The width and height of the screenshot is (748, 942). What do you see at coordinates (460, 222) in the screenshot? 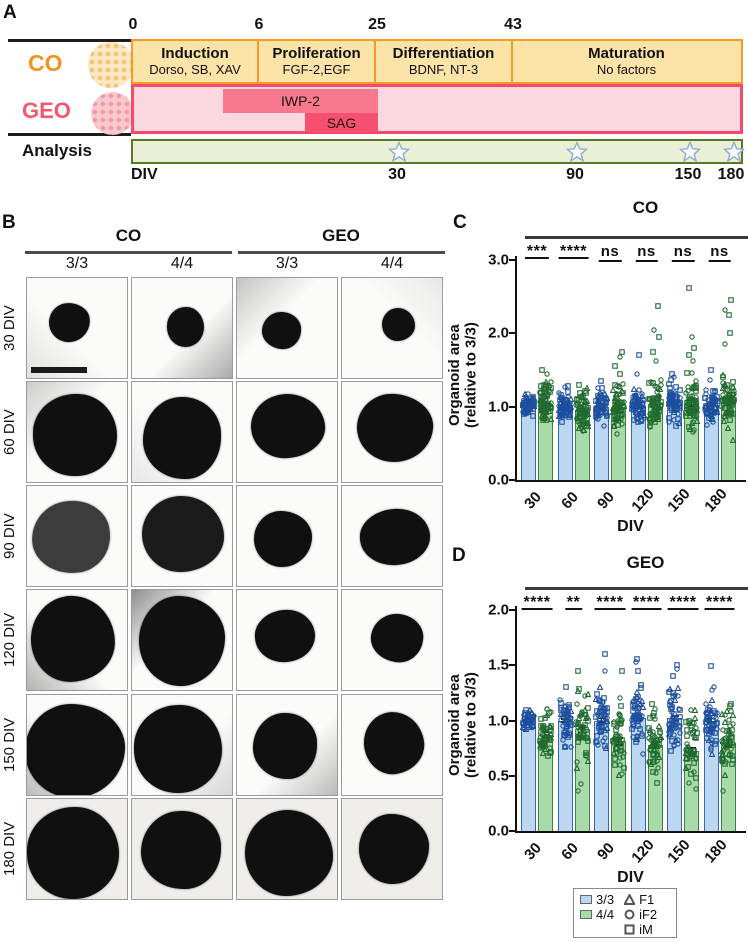
I see `panel-c-label: C` at bounding box center [460, 222].